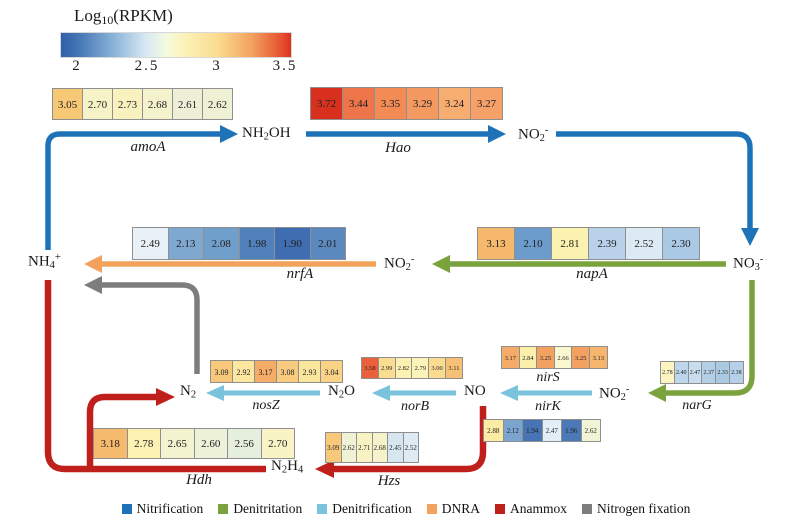 Image resolution: width=812 pixels, height=532 pixels. What do you see at coordinates (381, 393) in the screenshot?
I see `arrow-norB-head` at bounding box center [381, 393].